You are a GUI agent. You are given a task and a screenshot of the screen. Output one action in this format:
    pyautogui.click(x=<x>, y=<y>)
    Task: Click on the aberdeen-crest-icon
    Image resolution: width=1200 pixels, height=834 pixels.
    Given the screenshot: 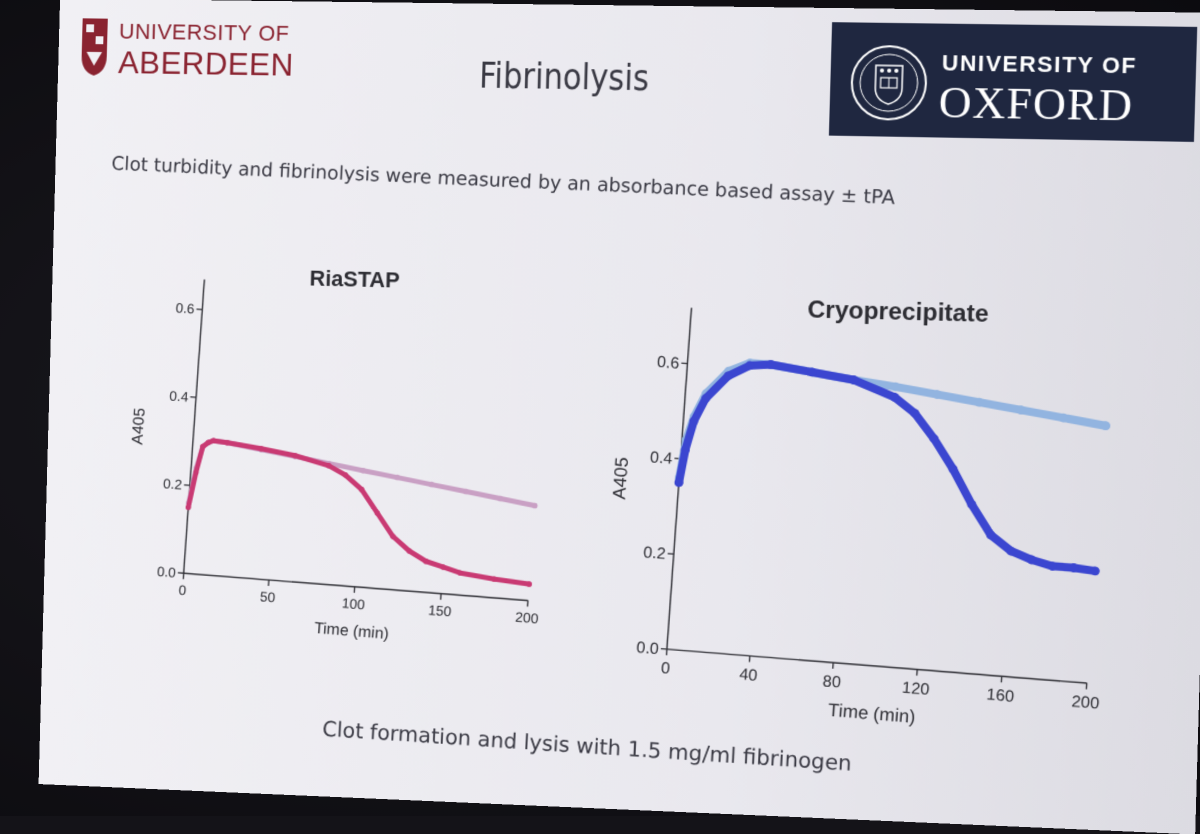 What is the action you would take?
    pyautogui.click(x=94, y=46)
    